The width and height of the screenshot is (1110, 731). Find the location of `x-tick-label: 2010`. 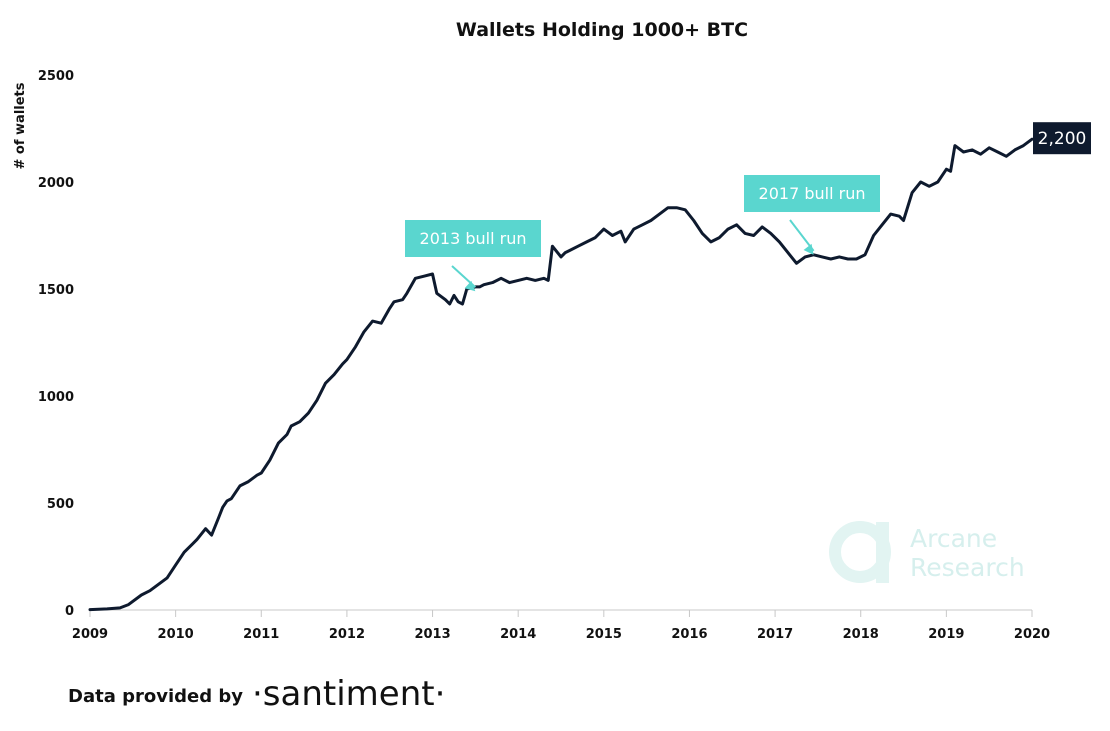

x-tick-label: 2010 is located at coordinates (176, 634).